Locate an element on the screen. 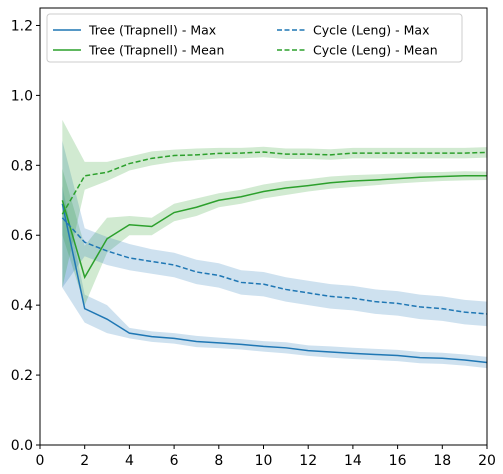  legend-box is located at coordinates (254, 38).